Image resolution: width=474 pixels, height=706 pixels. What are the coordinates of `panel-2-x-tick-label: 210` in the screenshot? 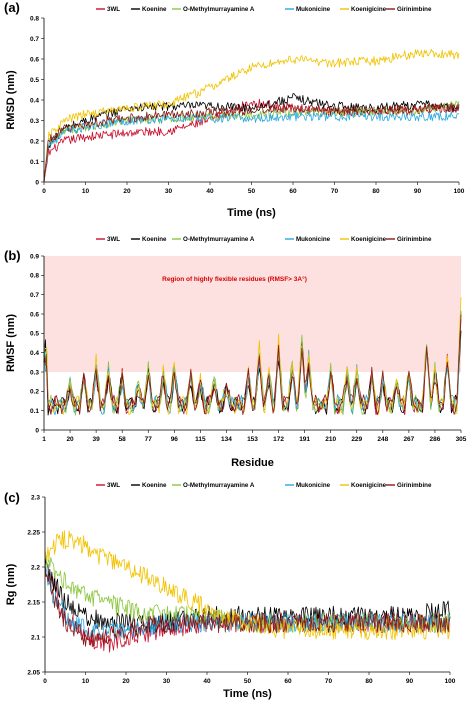 It's located at (330, 439).